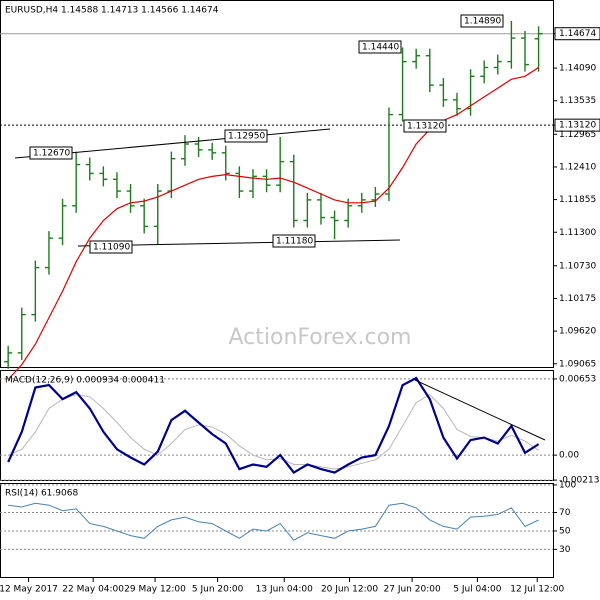 The image size is (600, 600). What do you see at coordinates (93, 590) in the screenshot?
I see `x-tick-label: 22 May 04:00` at bounding box center [93, 590].